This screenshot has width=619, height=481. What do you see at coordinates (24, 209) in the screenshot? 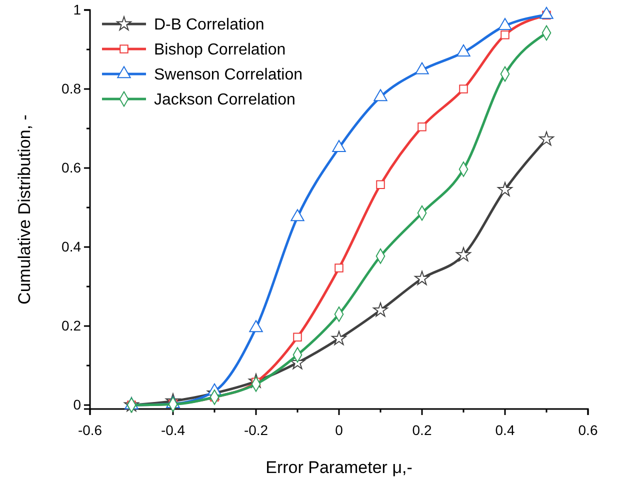
I see `y-axis-title: Cumulative Distribution, -` at bounding box center [24, 209].